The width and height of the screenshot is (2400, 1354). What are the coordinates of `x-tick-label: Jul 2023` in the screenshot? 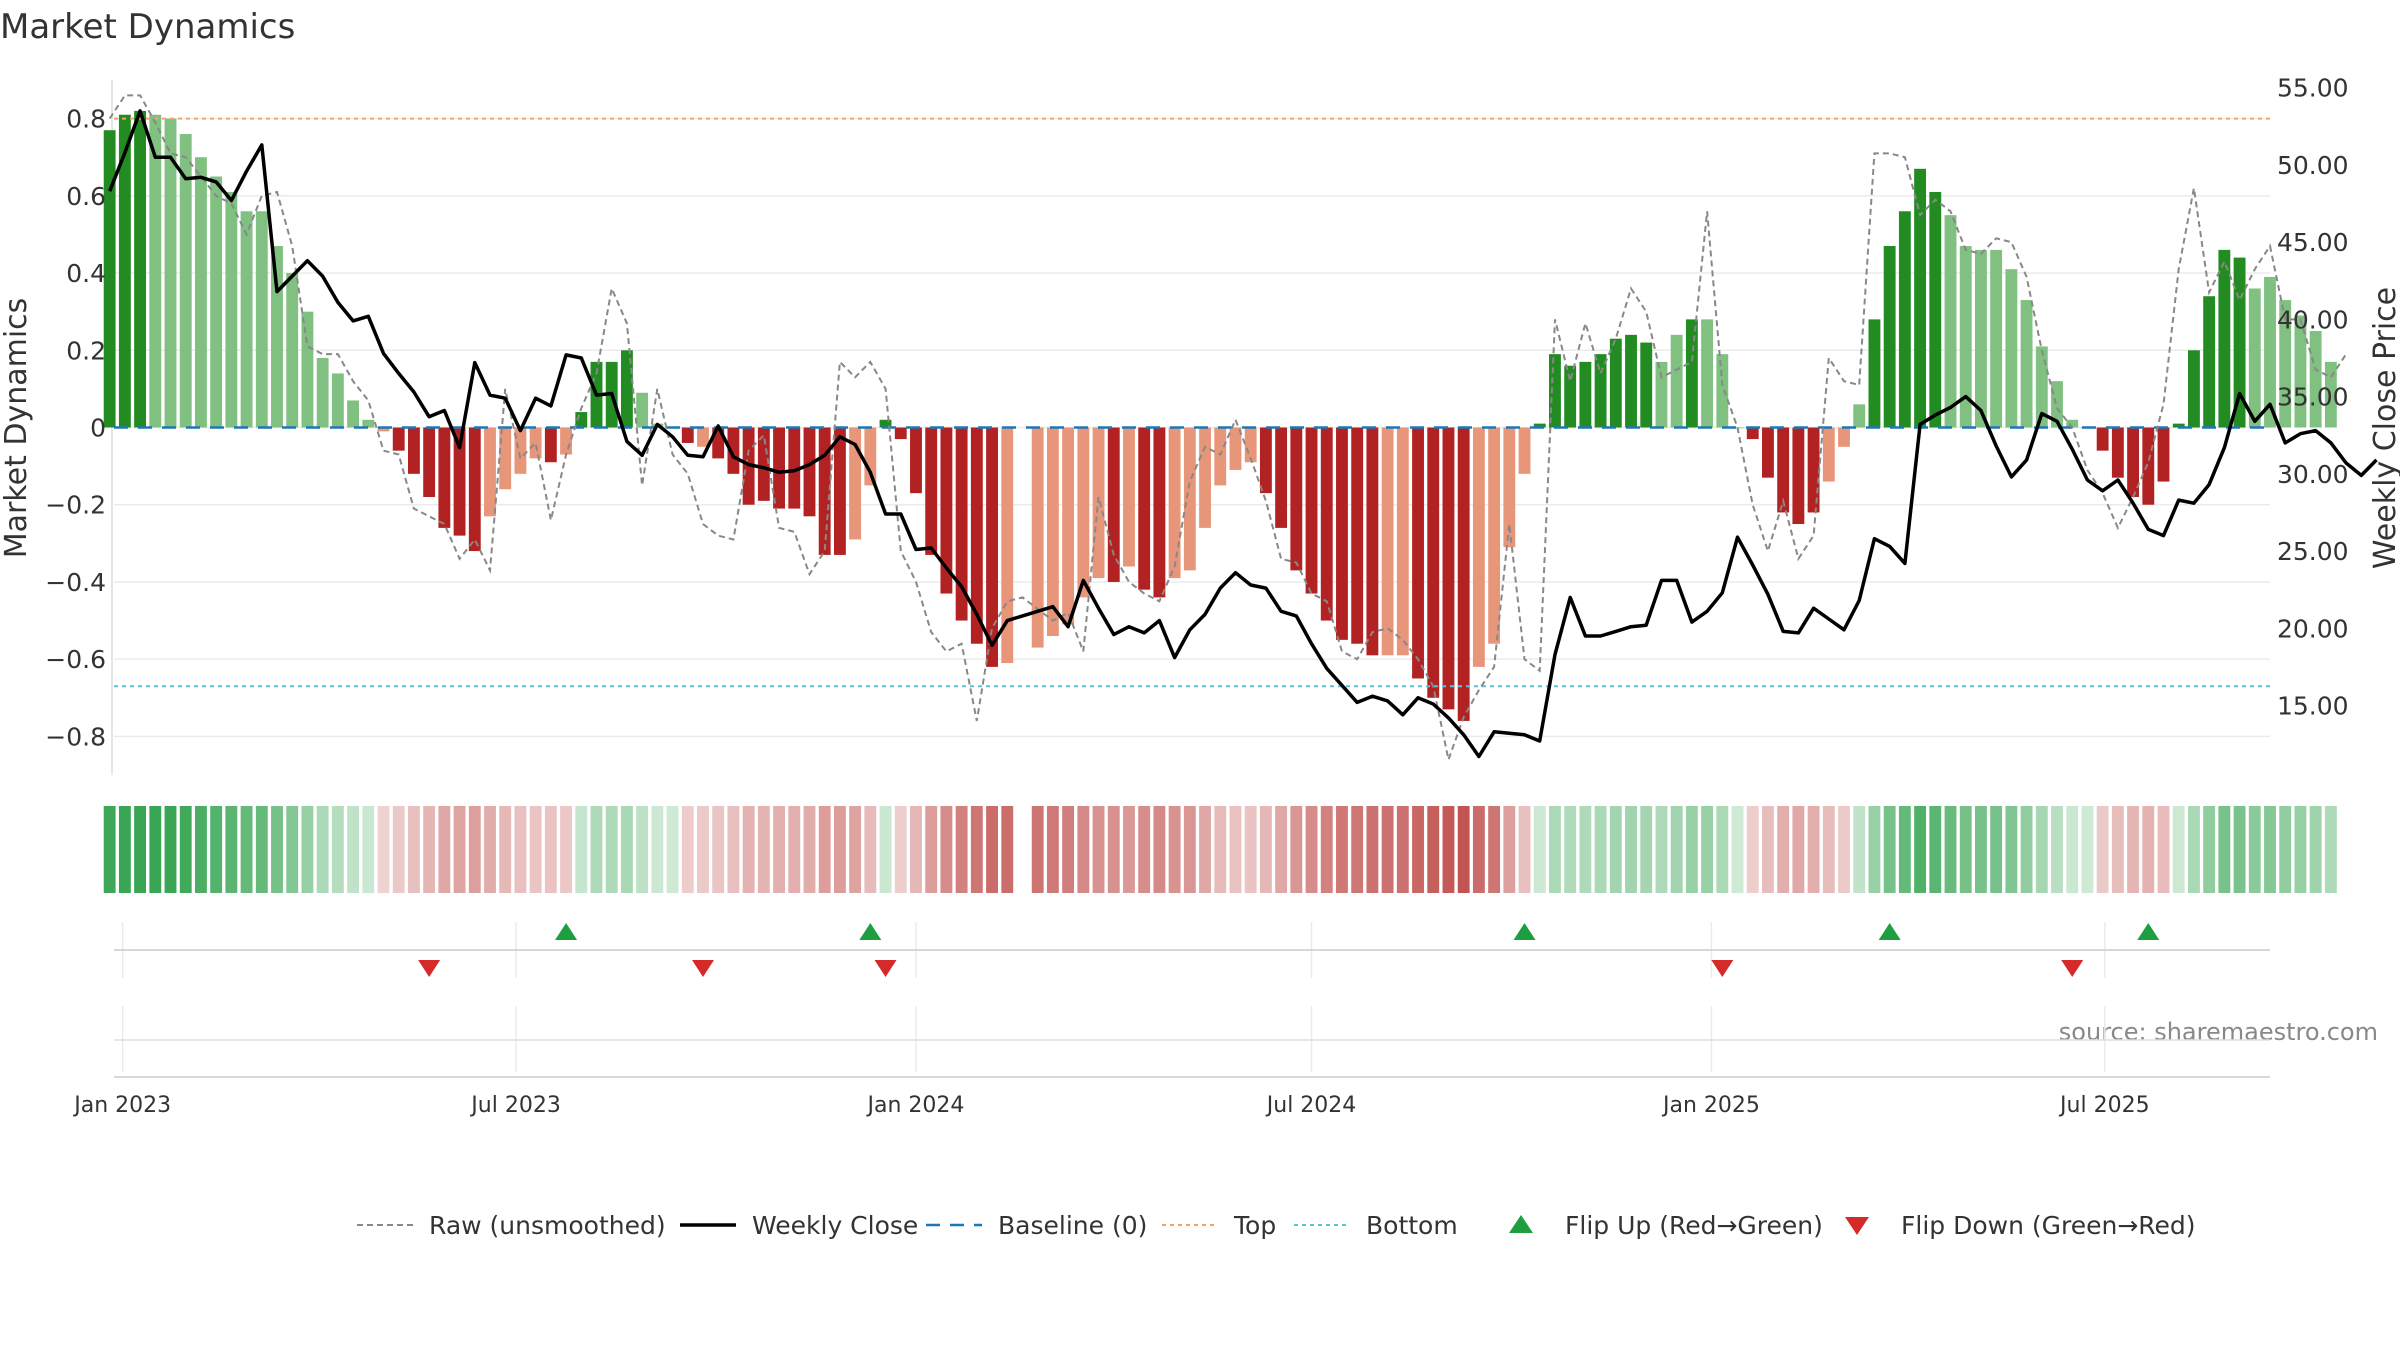 It's located at (515, 1105).